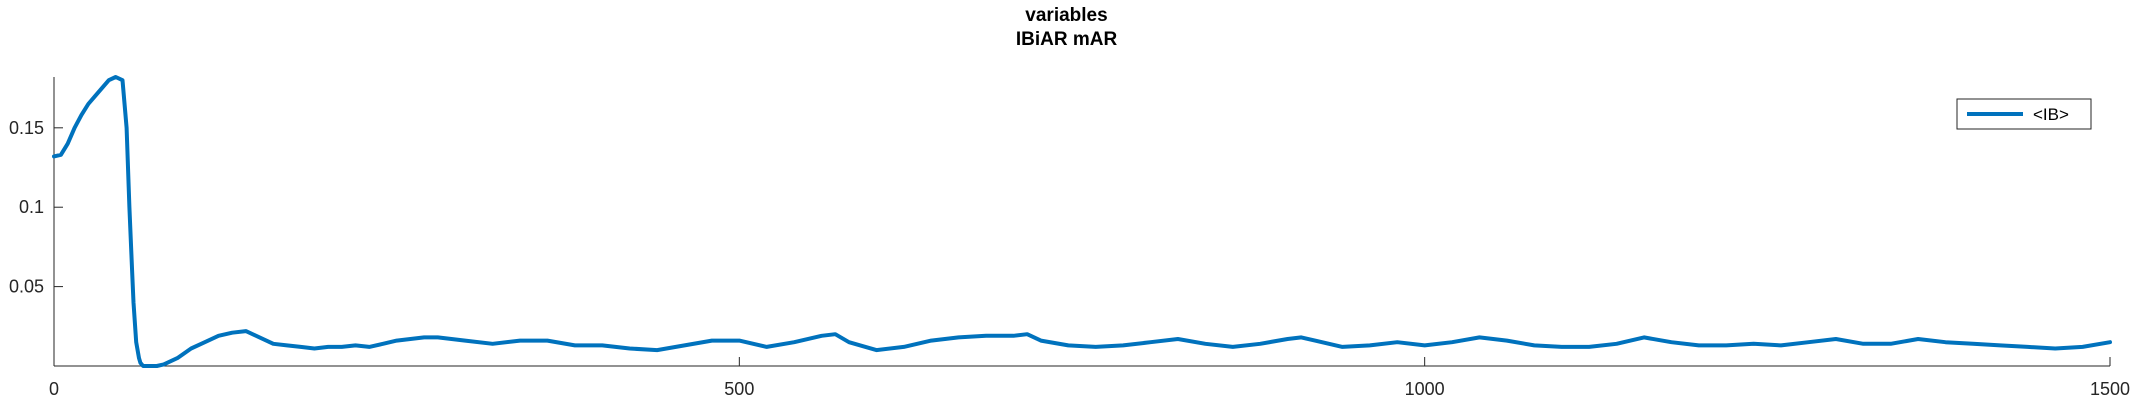 Image resolution: width=2133 pixels, height=400 pixels. What do you see at coordinates (1425, 389) in the screenshot?
I see `x-tick-label: 1000` at bounding box center [1425, 389].